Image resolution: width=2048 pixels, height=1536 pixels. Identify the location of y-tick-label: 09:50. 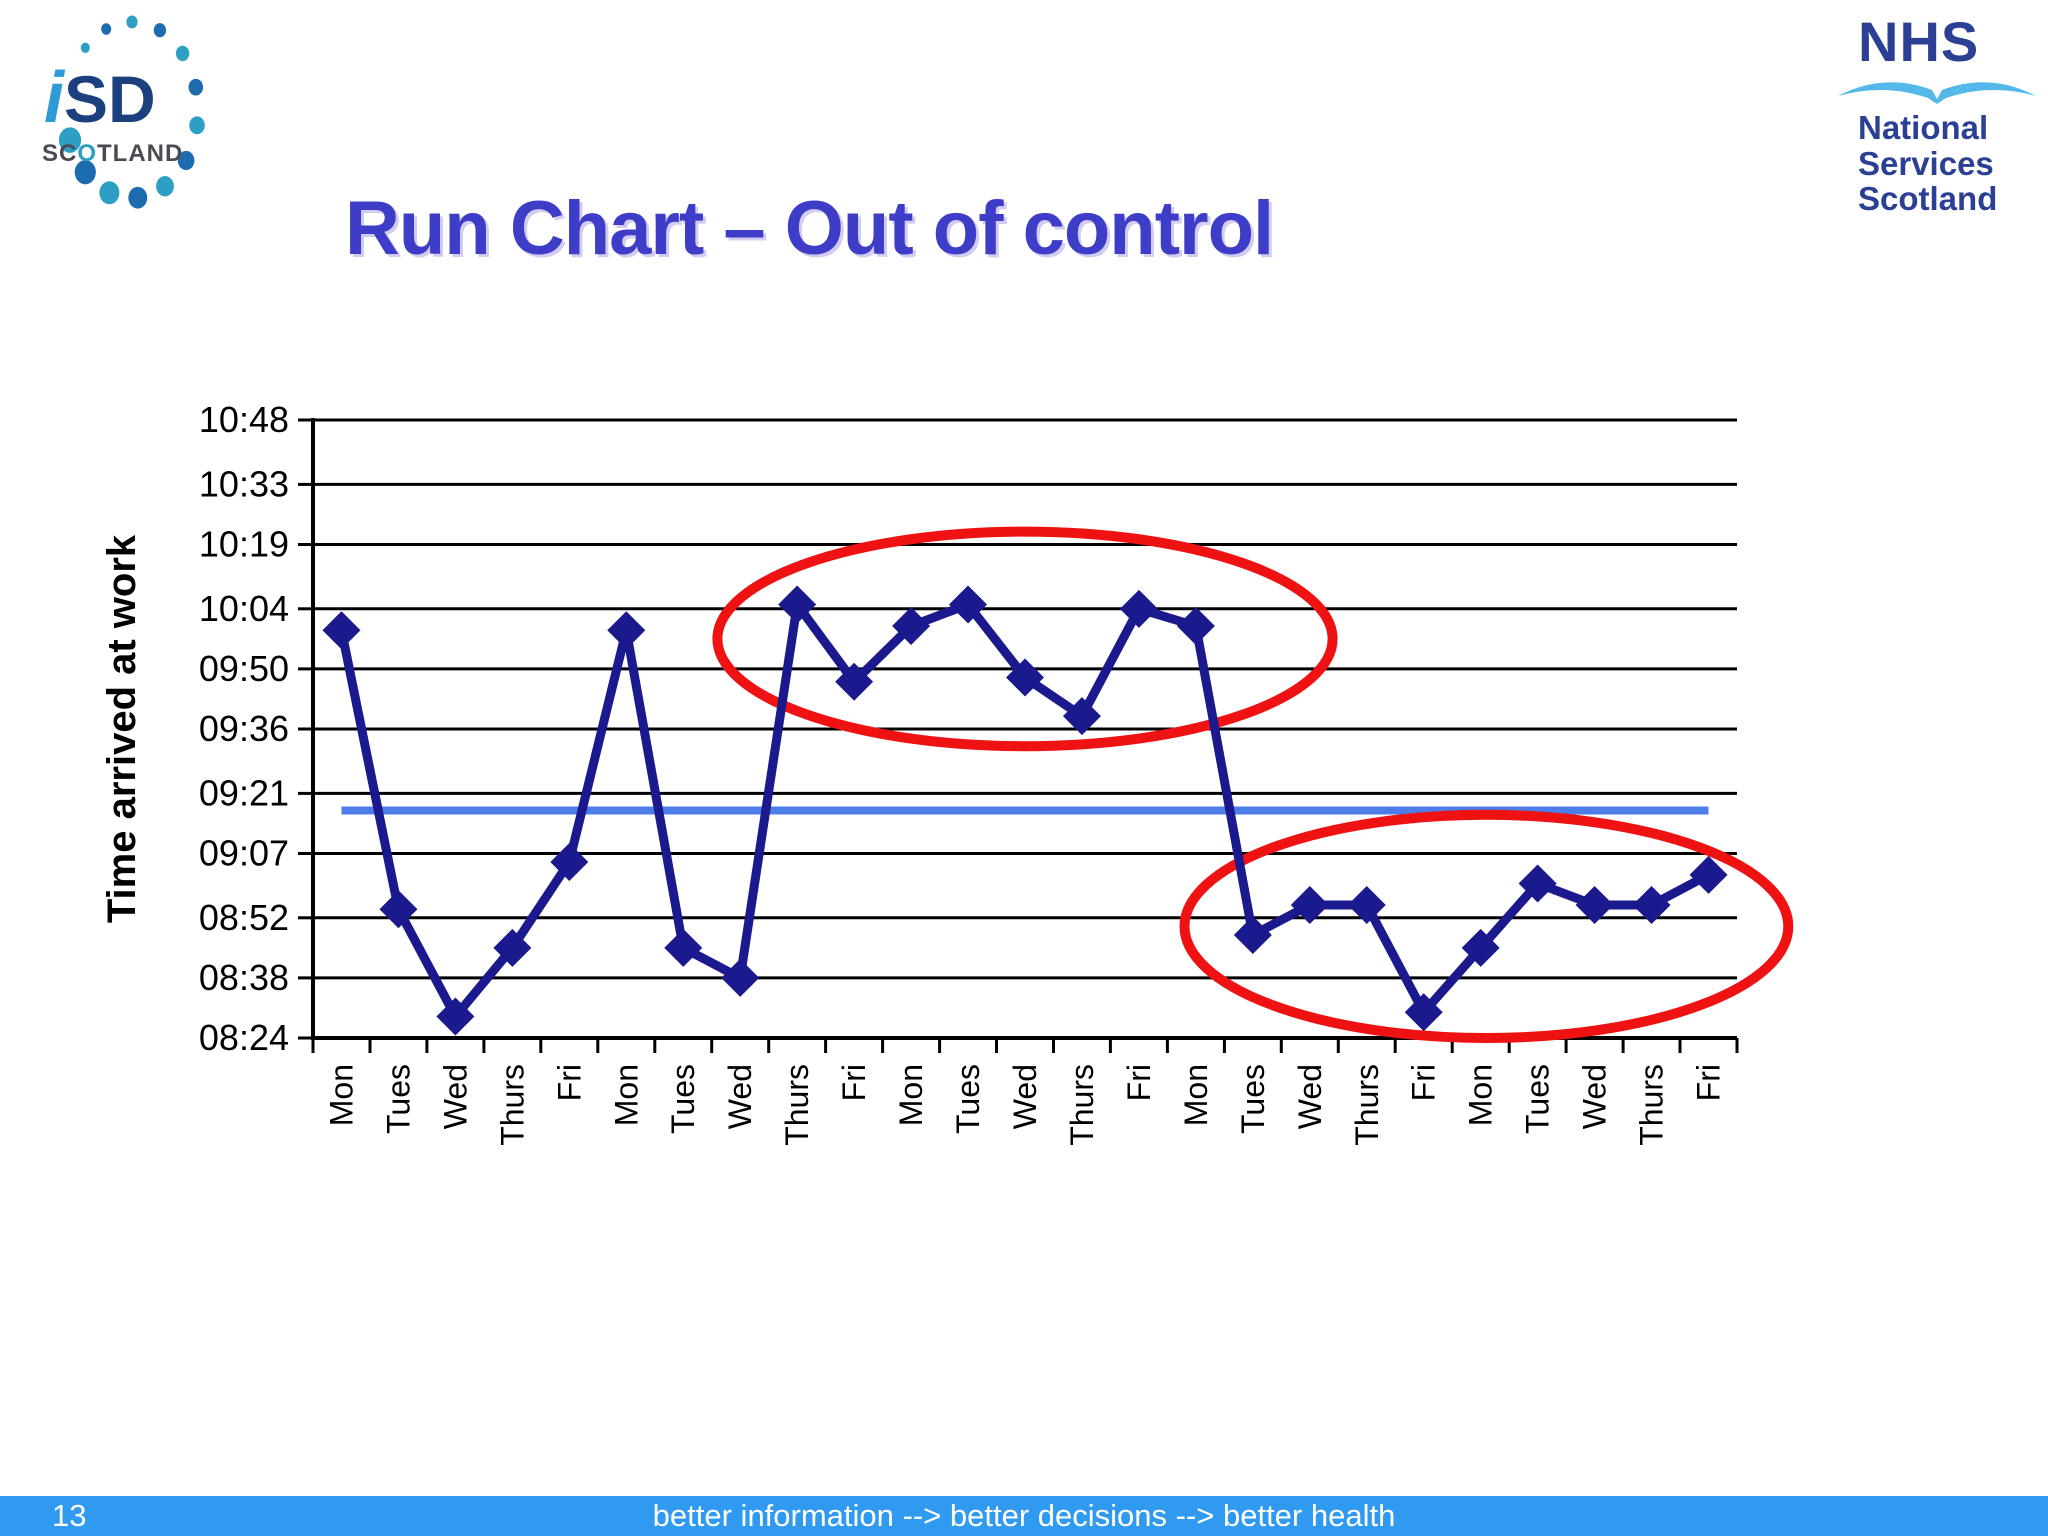
(244, 668).